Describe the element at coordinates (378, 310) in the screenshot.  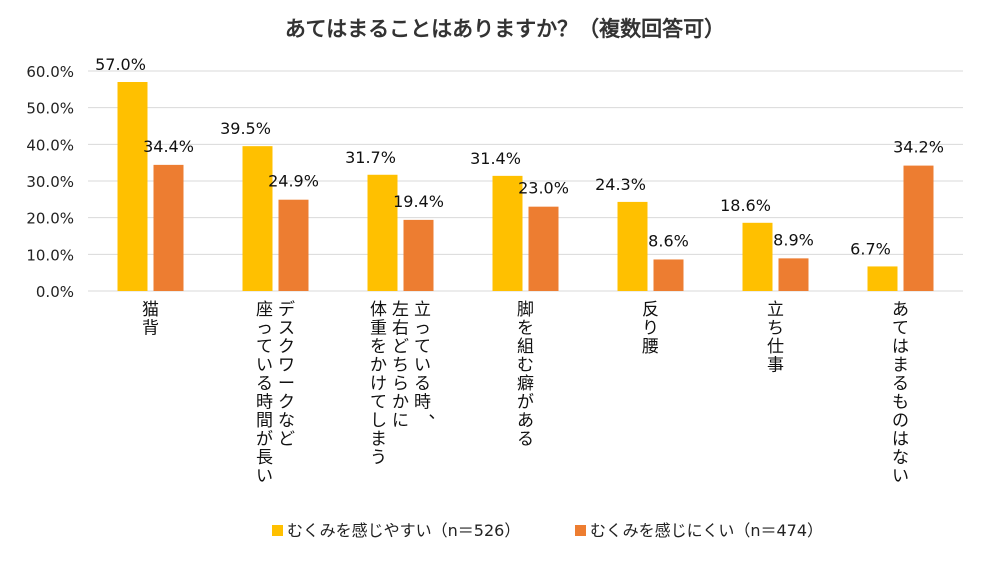
I see `category-char: 体` at that location.